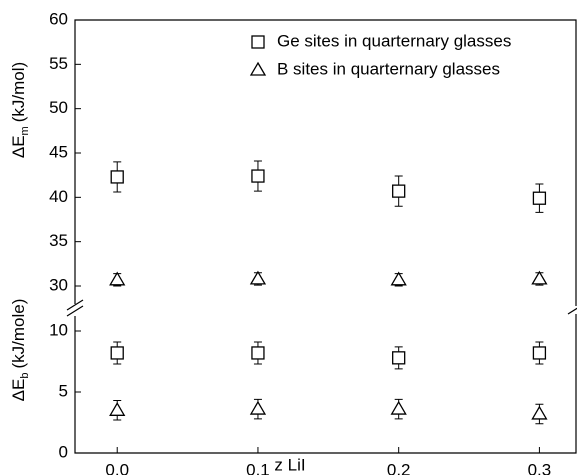 The height and width of the screenshot is (475, 577). What do you see at coordinates (58, 63) in the screenshot?
I see `y-tick-label: 55` at bounding box center [58, 63].